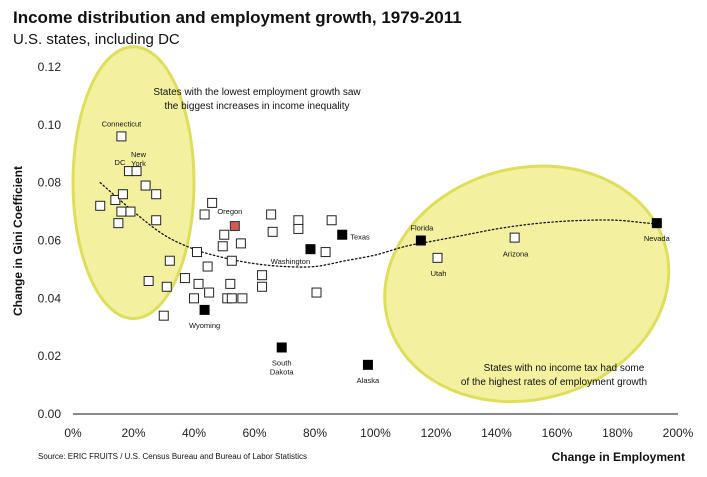 Image resolution: width=707 pixels, height=477 pixels. What do you see at coordinates (50, 241) in the screenshot?
I see `y-tick-label: 0.06` at bounding box center [50, 241].